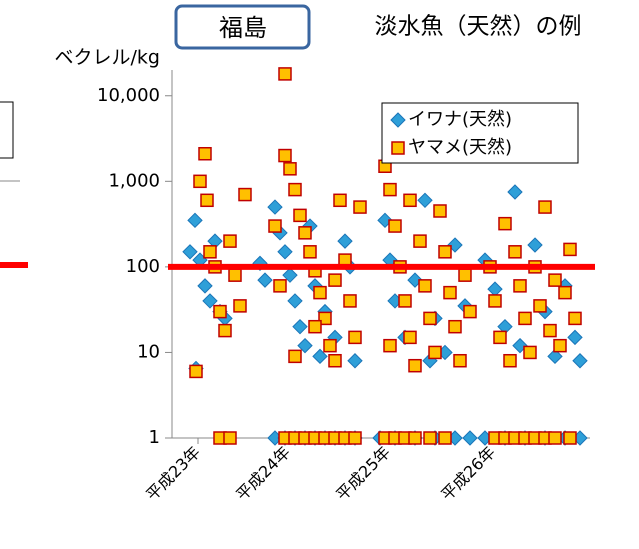  What do you see at coordinates (154, 437) in the screenshot?
I see `y-tick-label: 1` at bounding box center [154, 437].